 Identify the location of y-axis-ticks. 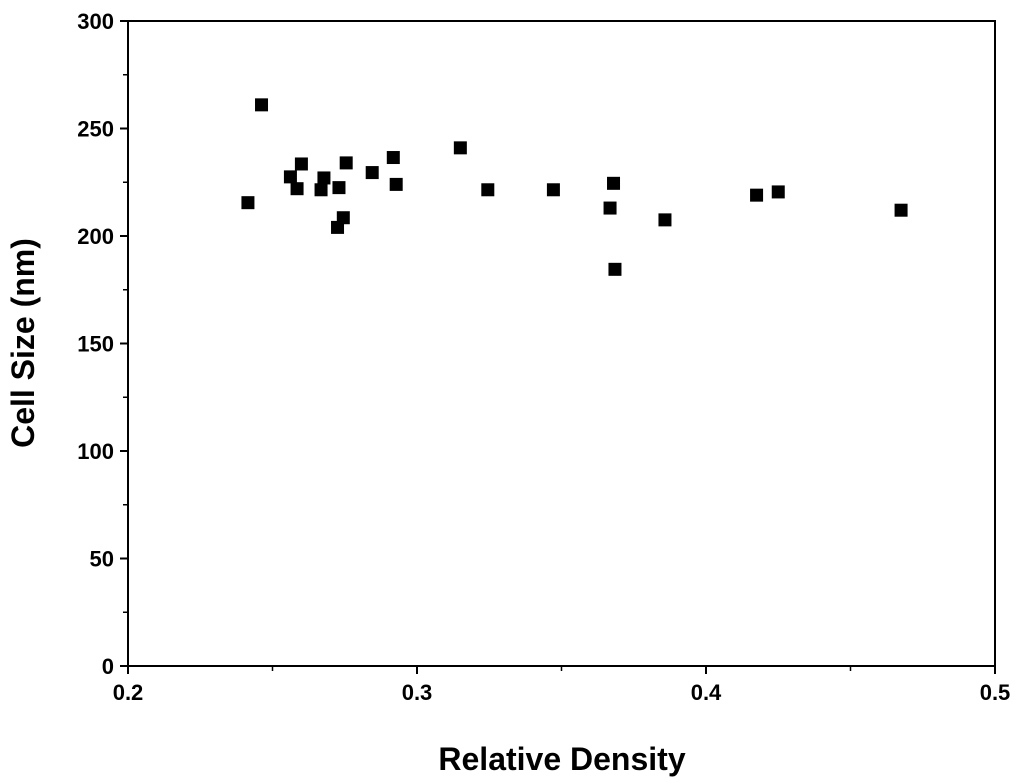
(124, 343).